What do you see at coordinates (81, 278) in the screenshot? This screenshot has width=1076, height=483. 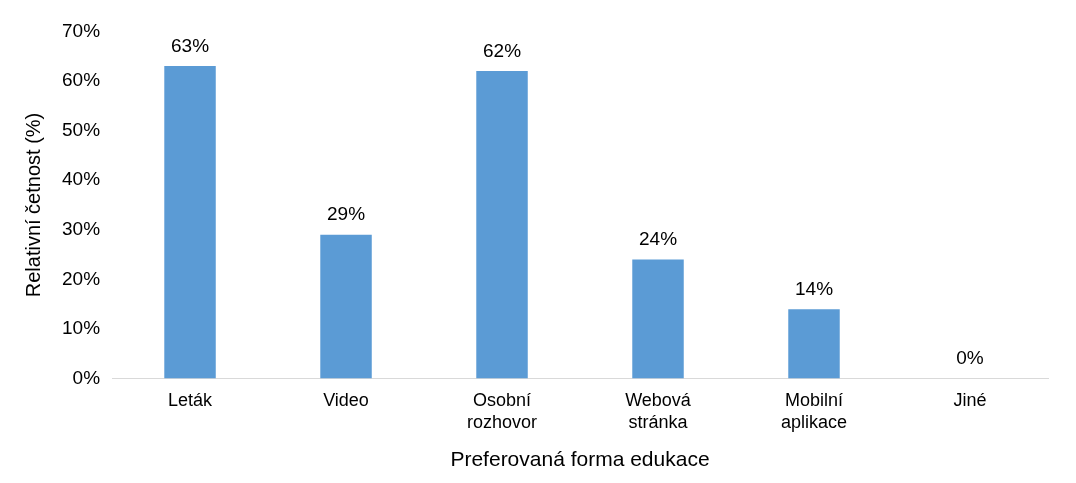 I see `y-tick-label: 20%` at bounding box center [81, 278].